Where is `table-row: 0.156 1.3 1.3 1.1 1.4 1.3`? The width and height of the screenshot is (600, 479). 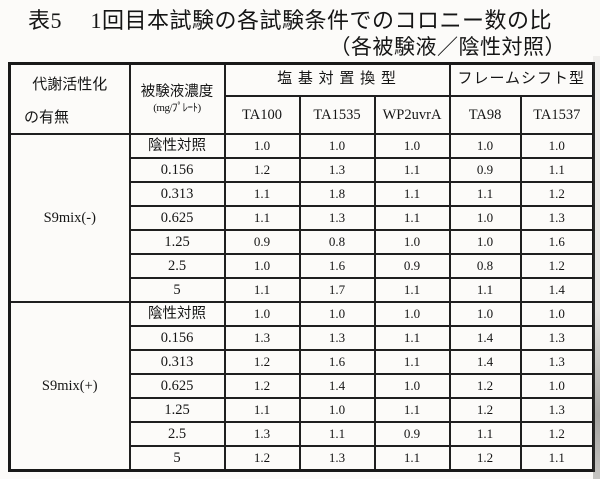 table-row: 0.156 1.3 1.3 1.1 1.4 1.3 is located at coordinates (302, 338).